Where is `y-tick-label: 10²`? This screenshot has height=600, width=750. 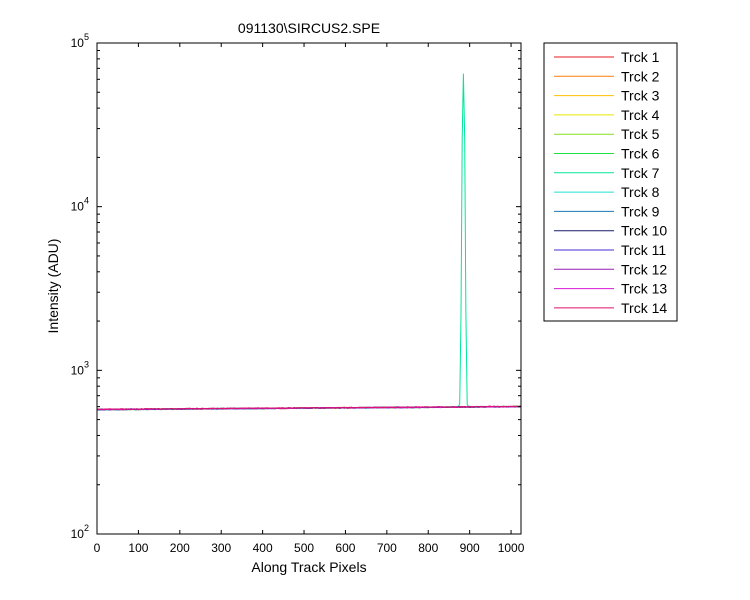 y-tick-label: 10² is located at coordinates (80, 532).